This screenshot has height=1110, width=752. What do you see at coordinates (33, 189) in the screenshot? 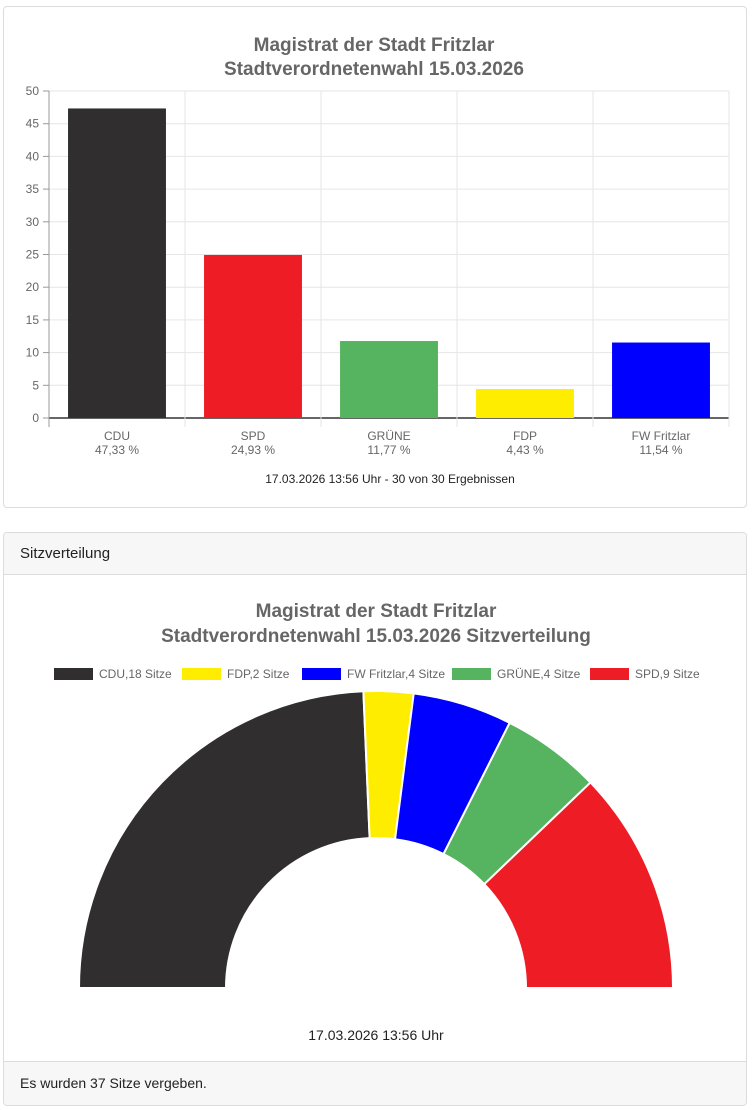
I see `y-tick-label: 35` at bounding box center [33, 189].